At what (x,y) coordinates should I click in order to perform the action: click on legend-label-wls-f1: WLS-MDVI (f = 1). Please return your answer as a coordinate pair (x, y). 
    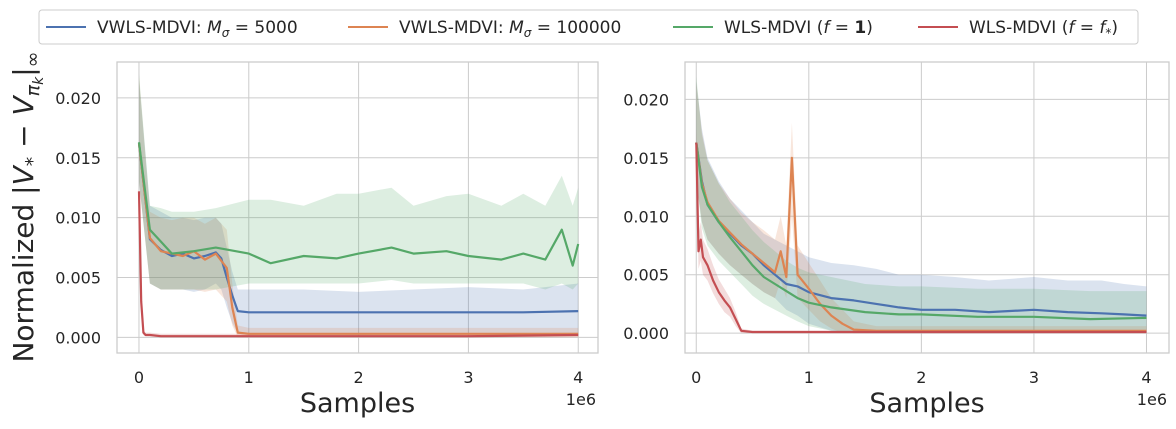
    Looking at the image, I should click on (798, 28).